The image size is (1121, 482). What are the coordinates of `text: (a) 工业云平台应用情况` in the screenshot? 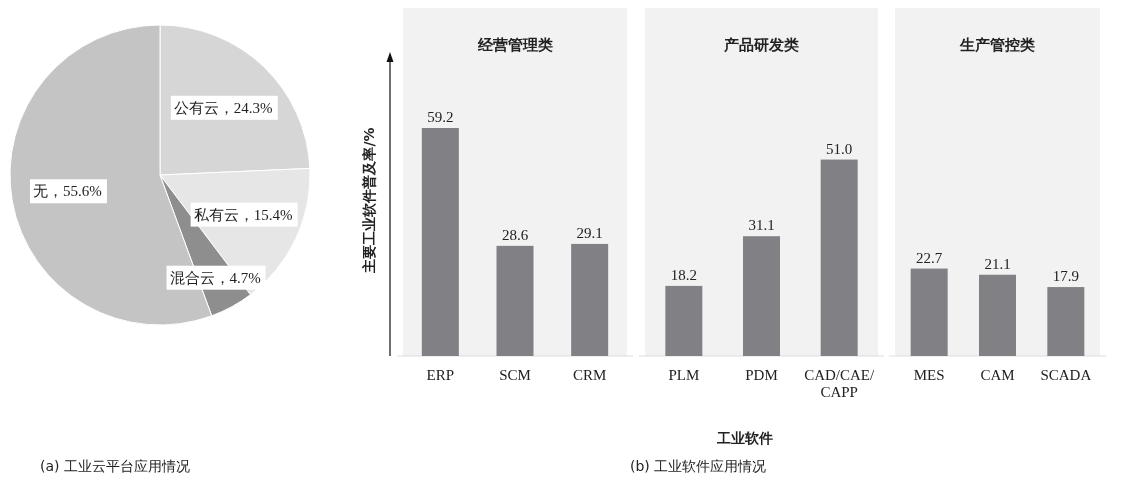 It's located at (115, 466).